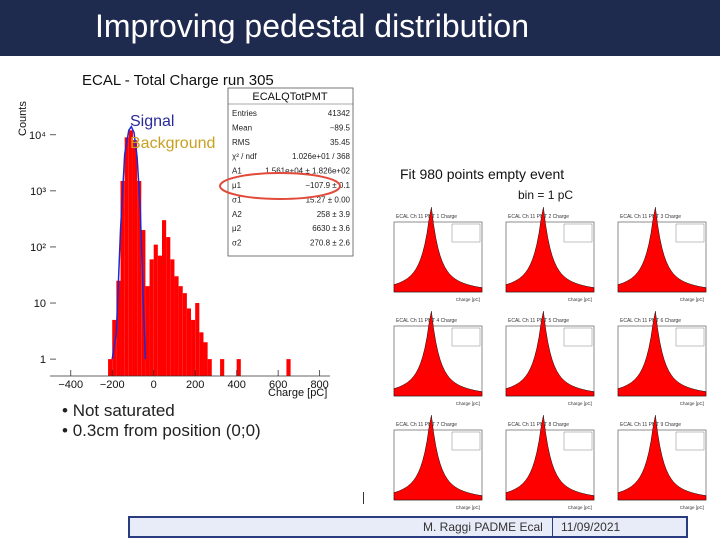  I want to click on stats-box, so click(290, 172).